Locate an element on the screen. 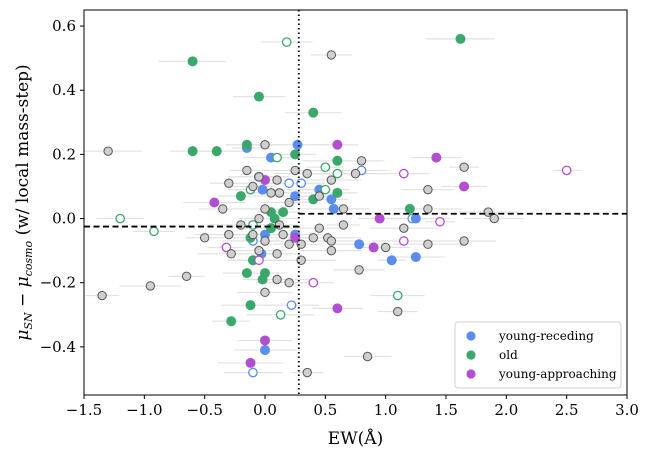  y-label-mu-2: μ is located at coordinates (23, 281).